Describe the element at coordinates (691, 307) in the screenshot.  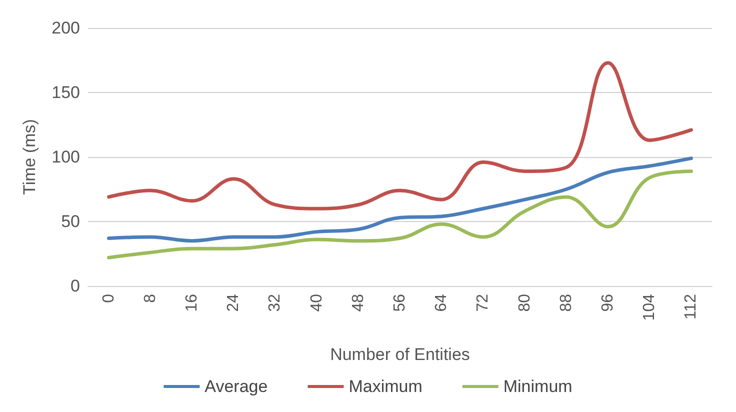
I see `x-tick-label: 112` at that location.